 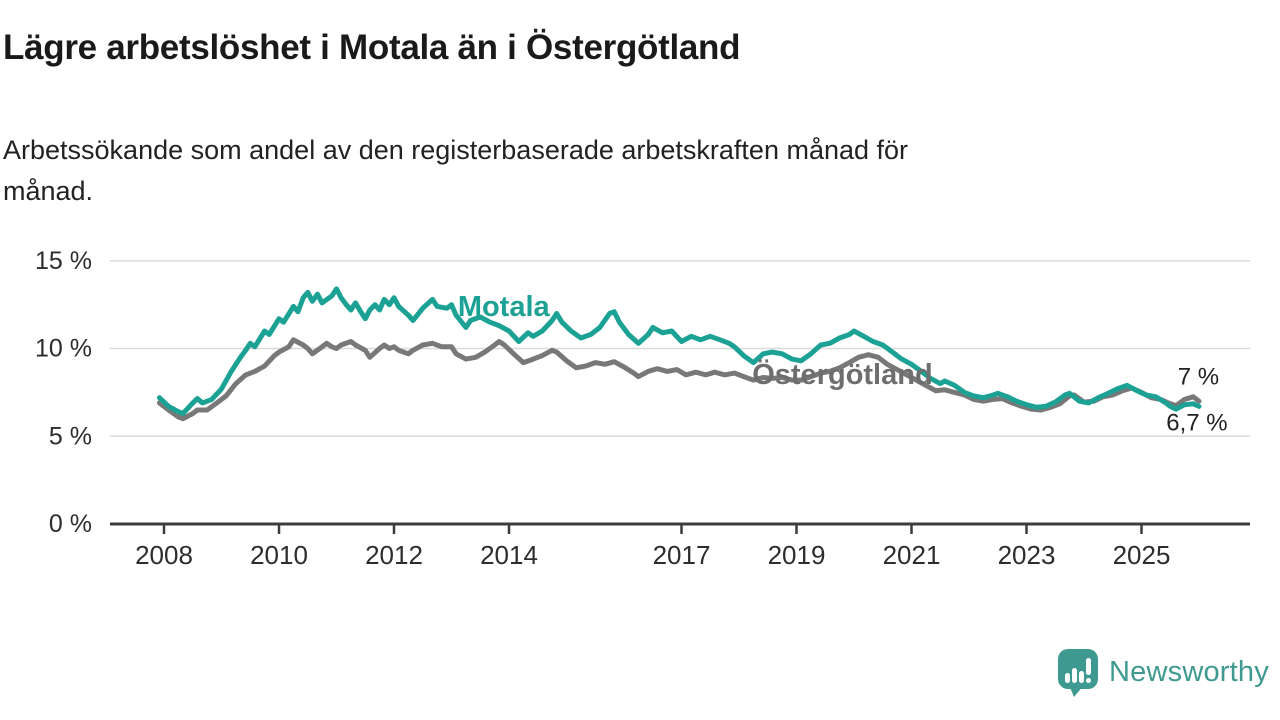 I want to click on x-tick-label-2014: 2014, so click(x=509, y=555).